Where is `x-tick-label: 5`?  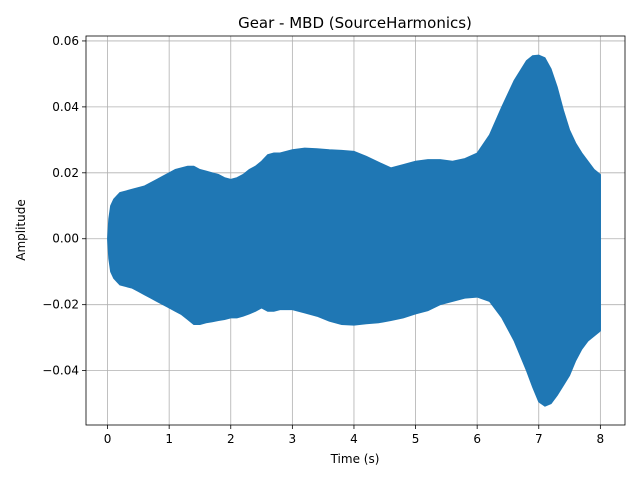
x-tick-label: 5 is located at coordinates (416, 439).